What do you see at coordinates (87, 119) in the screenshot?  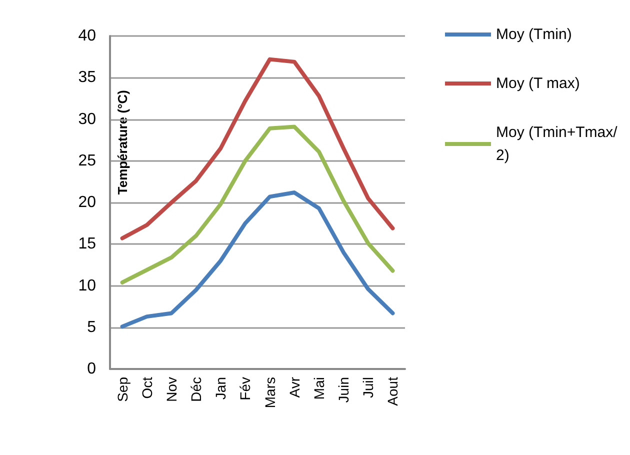 I see `y-tick-label: 30` at bounding box center [87, 119].